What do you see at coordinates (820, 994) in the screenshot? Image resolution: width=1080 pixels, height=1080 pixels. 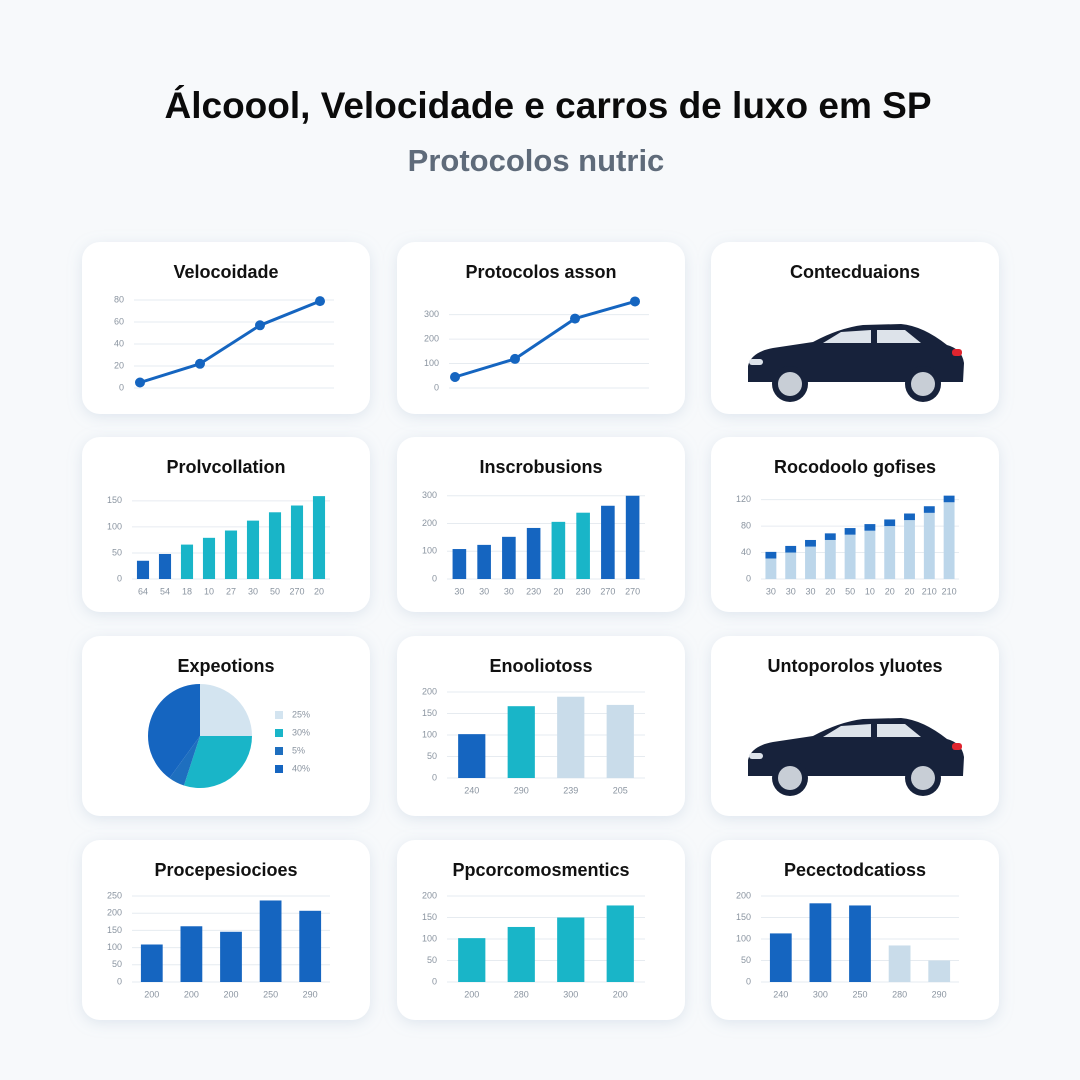 I see `x-tick-label: 300` at bounding box center [820, 994].